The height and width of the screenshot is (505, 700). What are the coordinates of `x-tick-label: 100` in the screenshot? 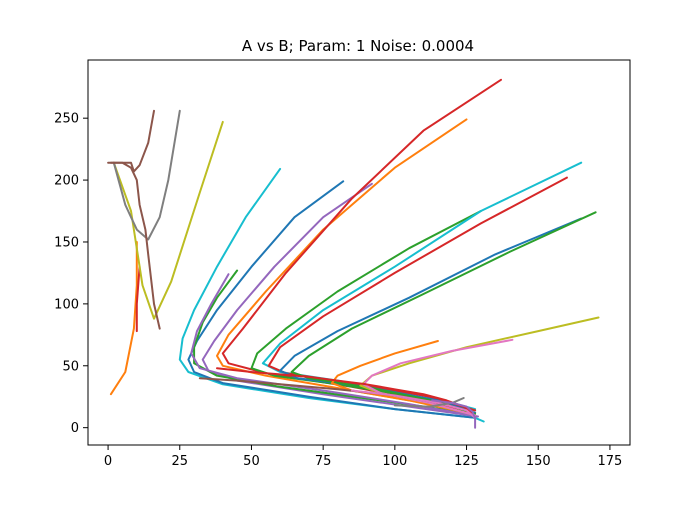 It's located at (394, 461).